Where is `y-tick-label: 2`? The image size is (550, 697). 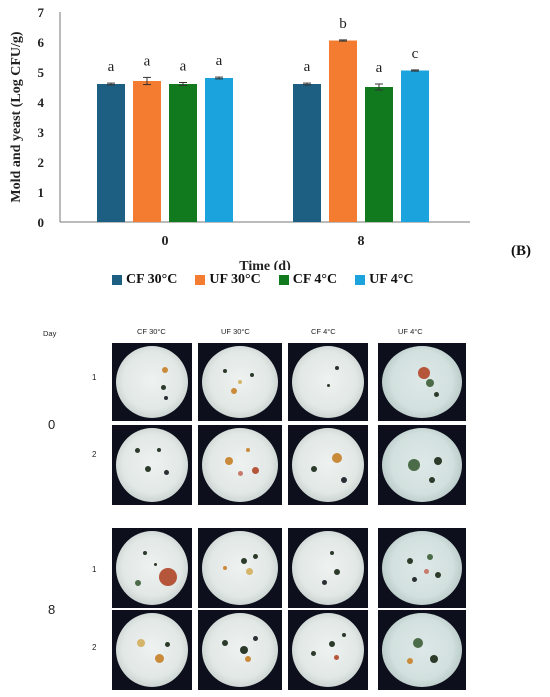 y-tick-label: 2 is located at coordinates (41, 162).